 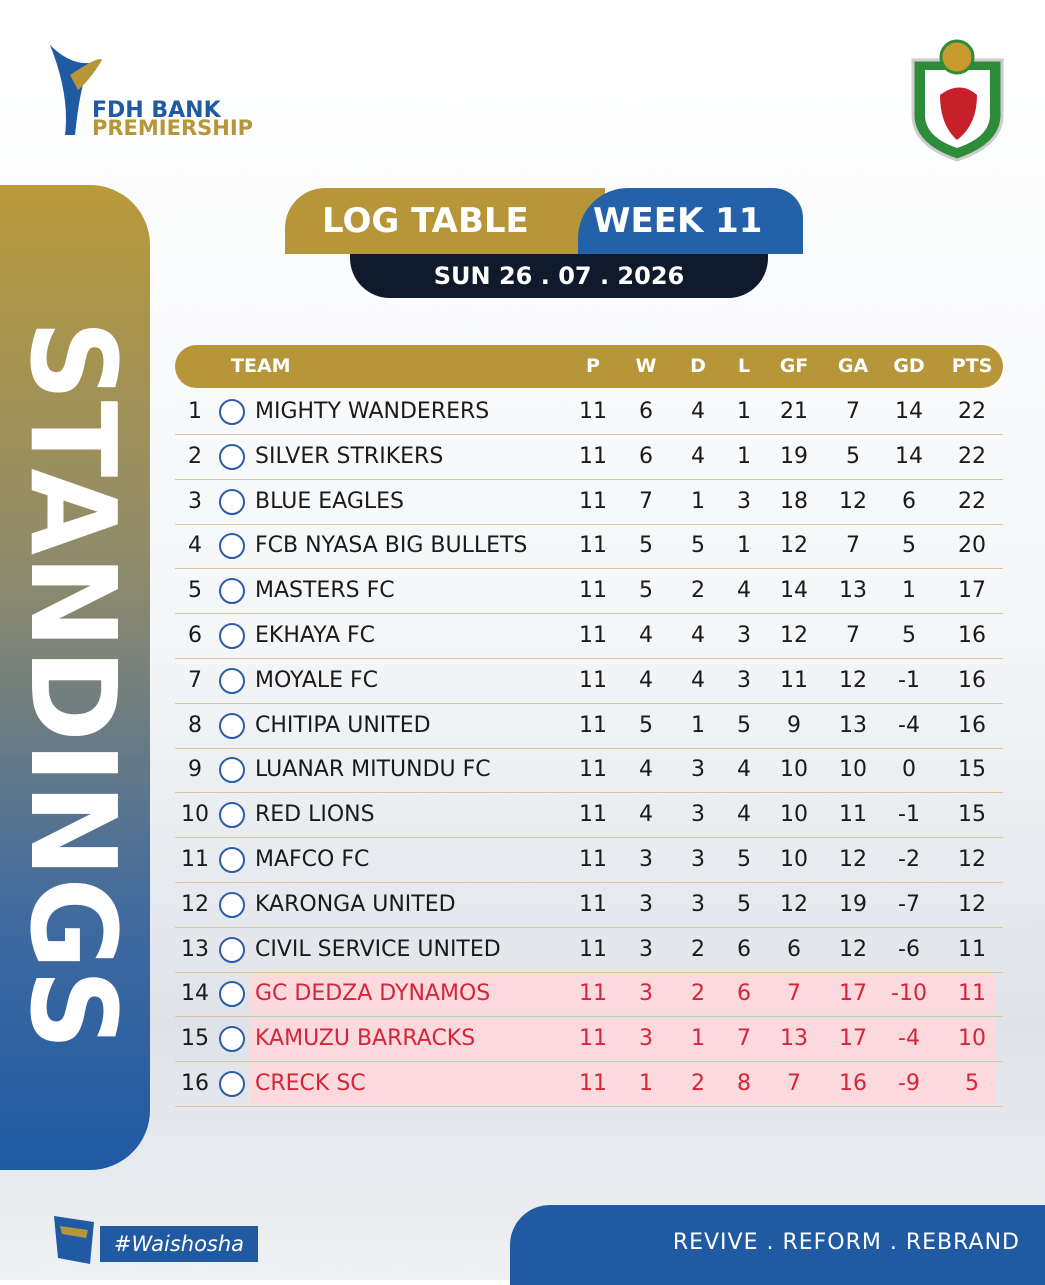 I want to click on table-row: 11 MAFCO FC 11 3 3 5 10 12 -2 12, so click(x=589, y=860).